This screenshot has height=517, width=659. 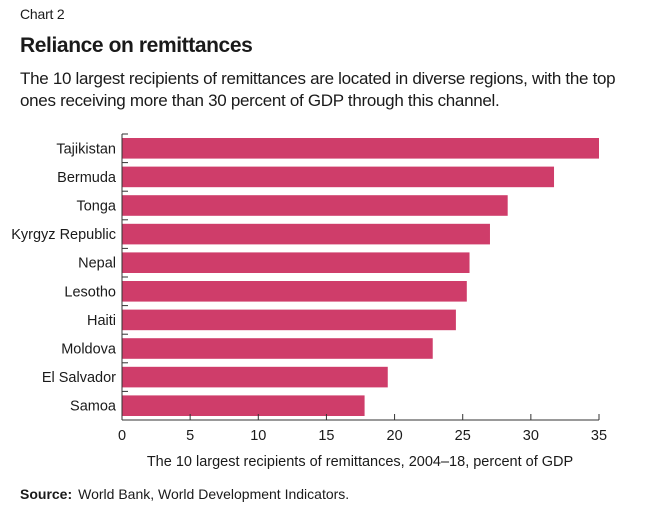 What do you see at coordinates (46, 494) in the screenshot?
I see `source-label: Source:` at bounding box center [46, 494].